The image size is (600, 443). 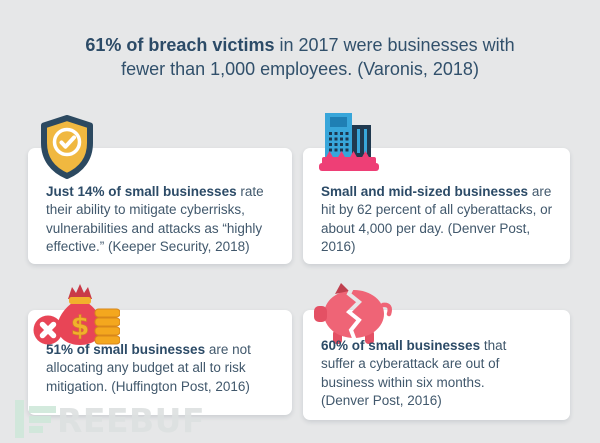 What do you see at coordinates (141, 191) in the screenshot?
I see `stat-card-lead: Just 14% of small businesses` at bounding box center [141, 191].